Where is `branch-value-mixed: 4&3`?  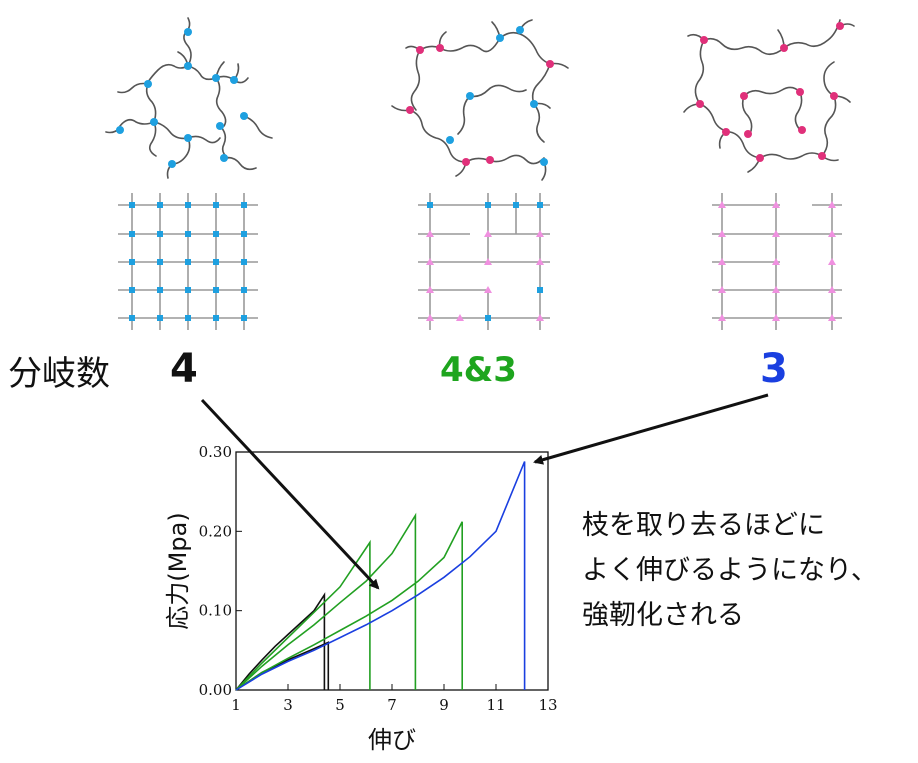 branch-value-mixed: 4&3 is located at coordinates (478, 370).